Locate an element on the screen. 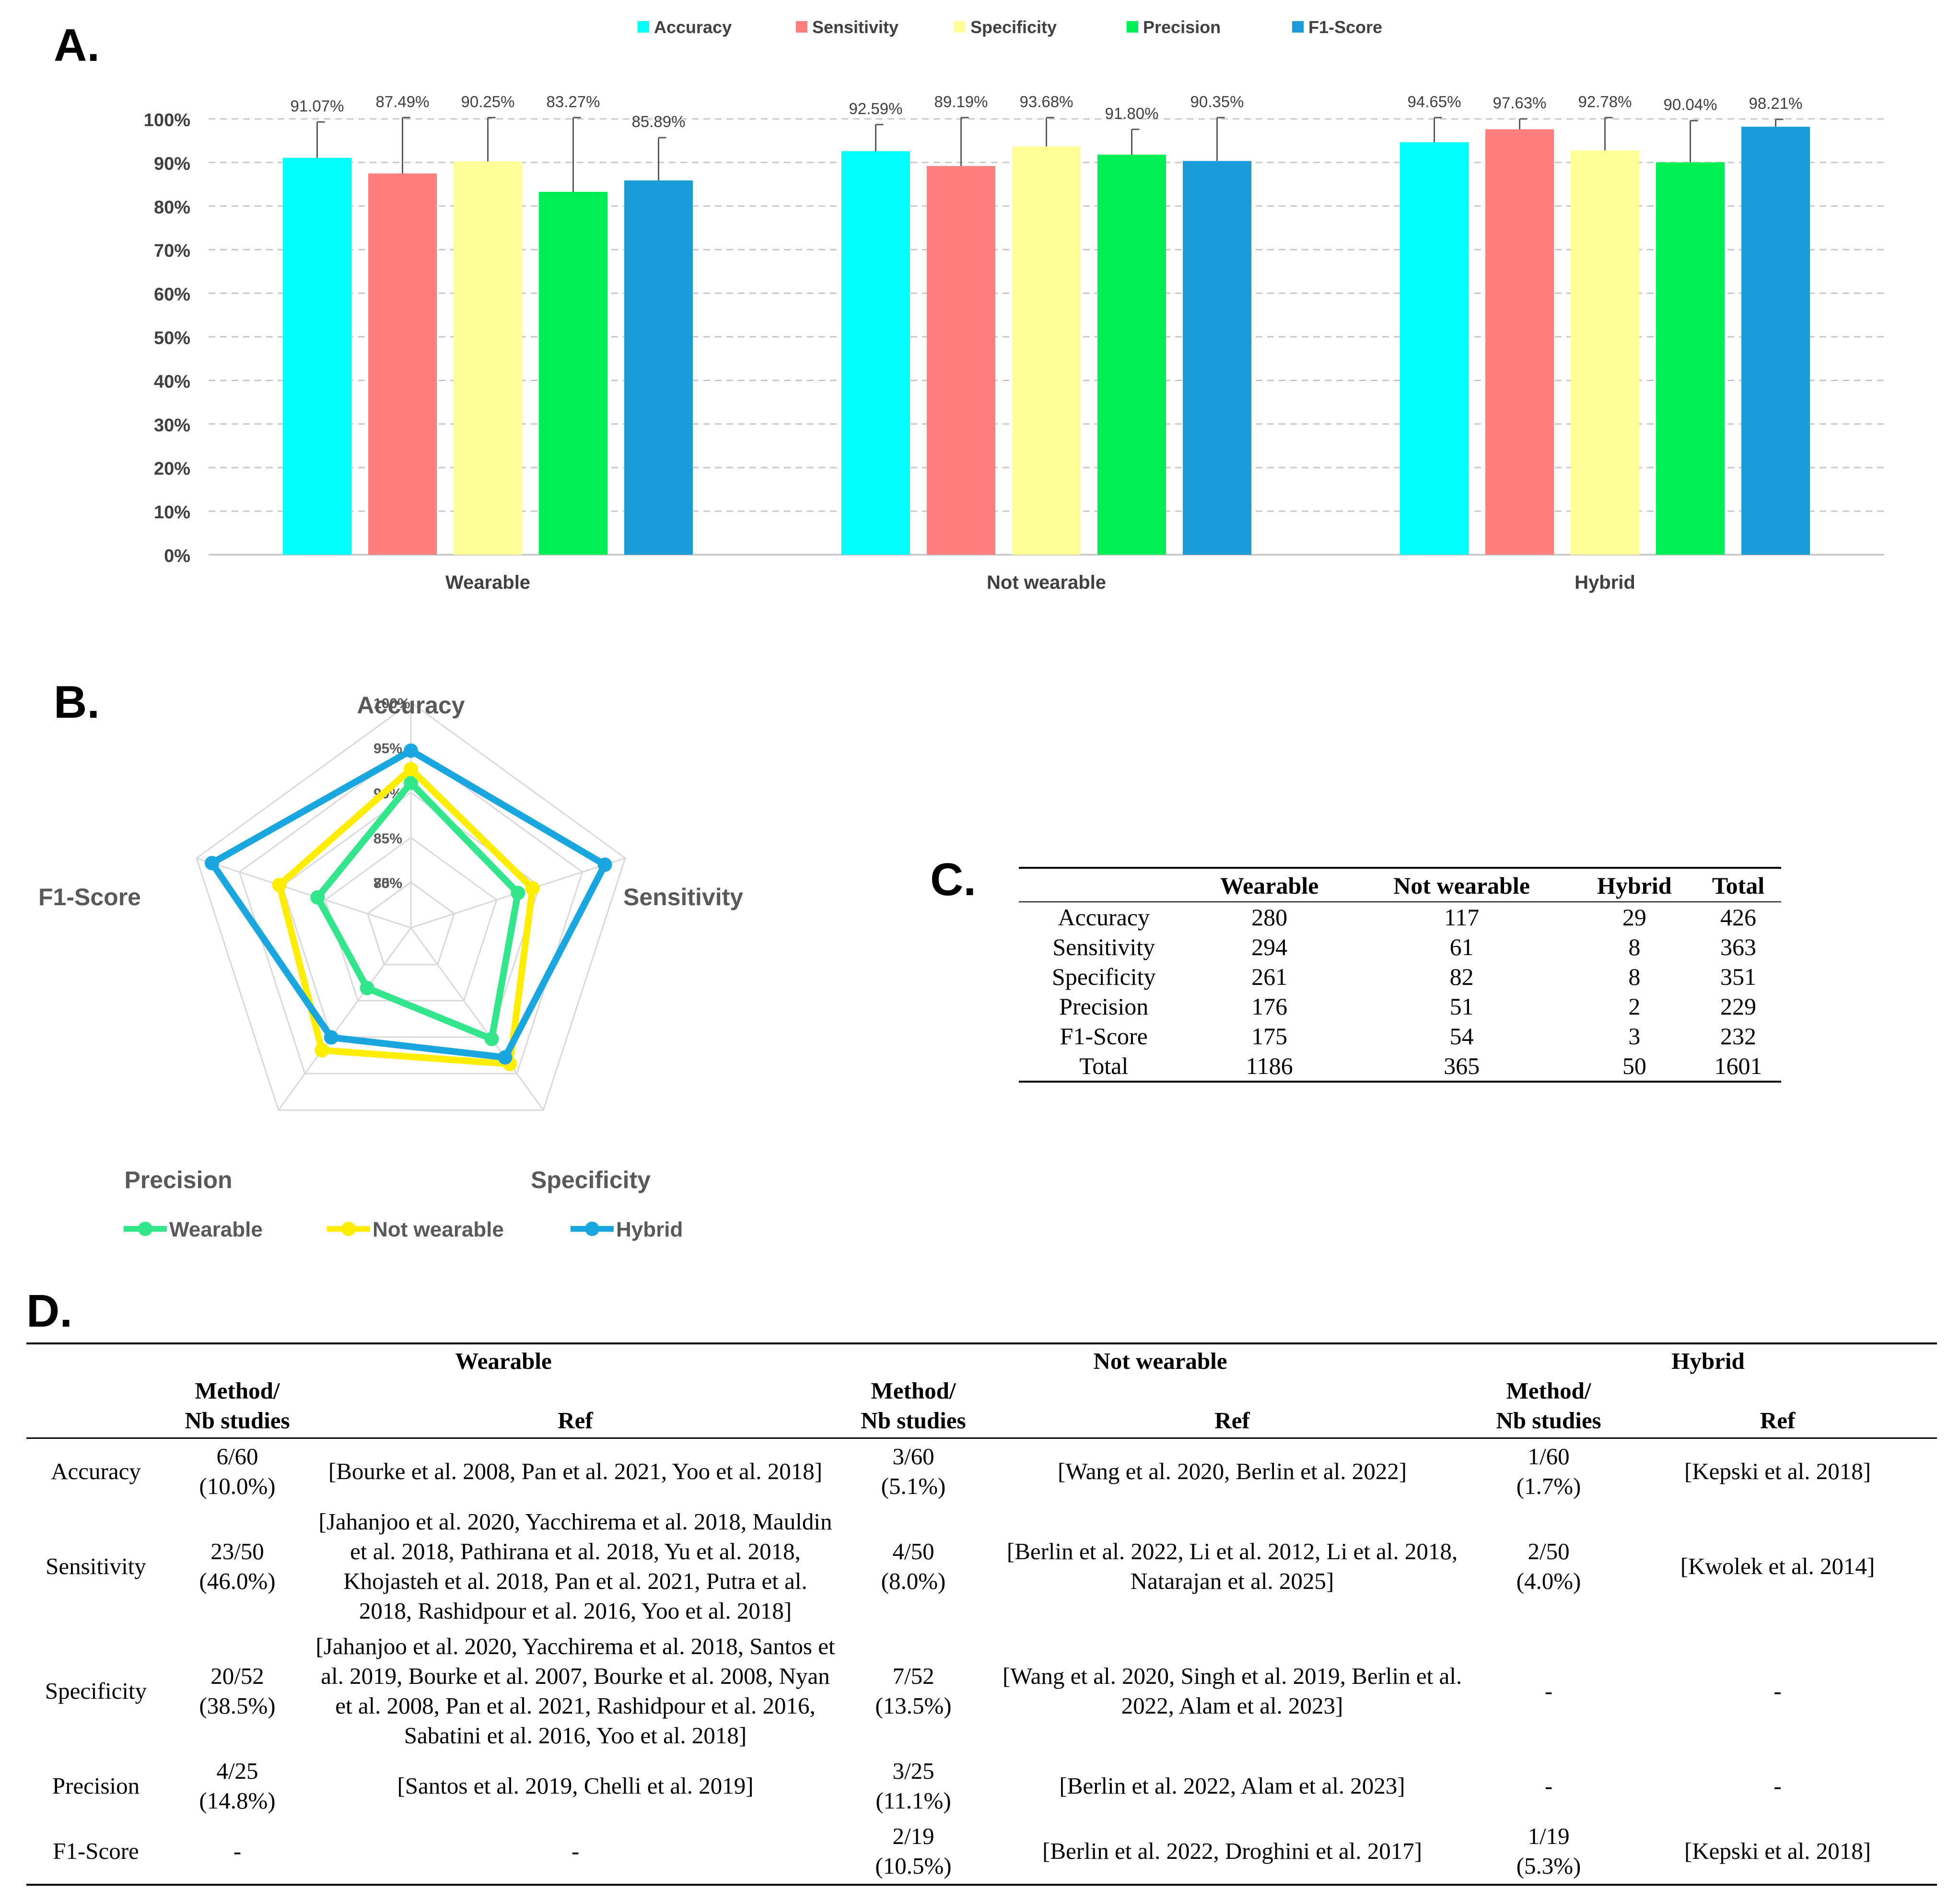 The height and width of the screenshot is (1902, 1960). row-label: F1-Score is located at coordinates (96, 1852).